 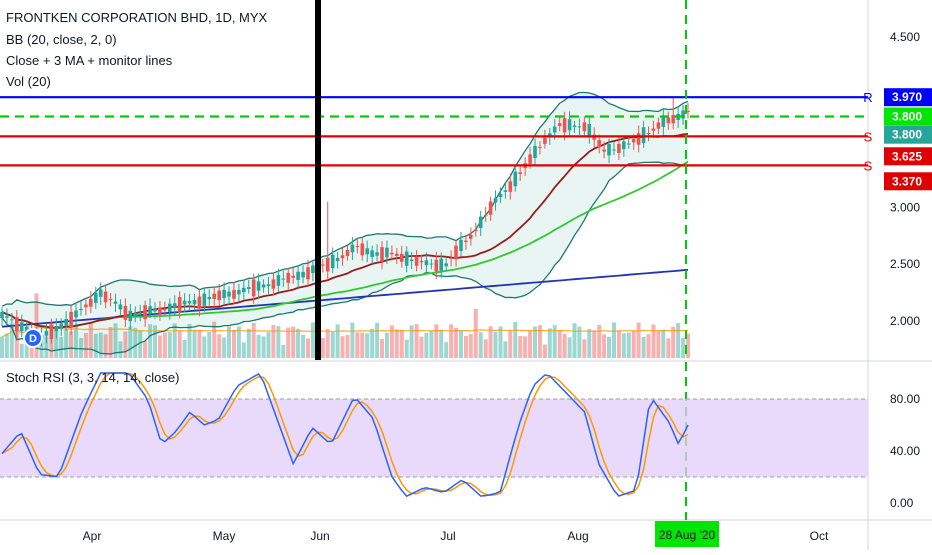 What do you see at coordinates (89, 60) in the screenshot?
I see `legend-ma: Close + 3 MA + monitor lines` at bounding box center [89, 60].